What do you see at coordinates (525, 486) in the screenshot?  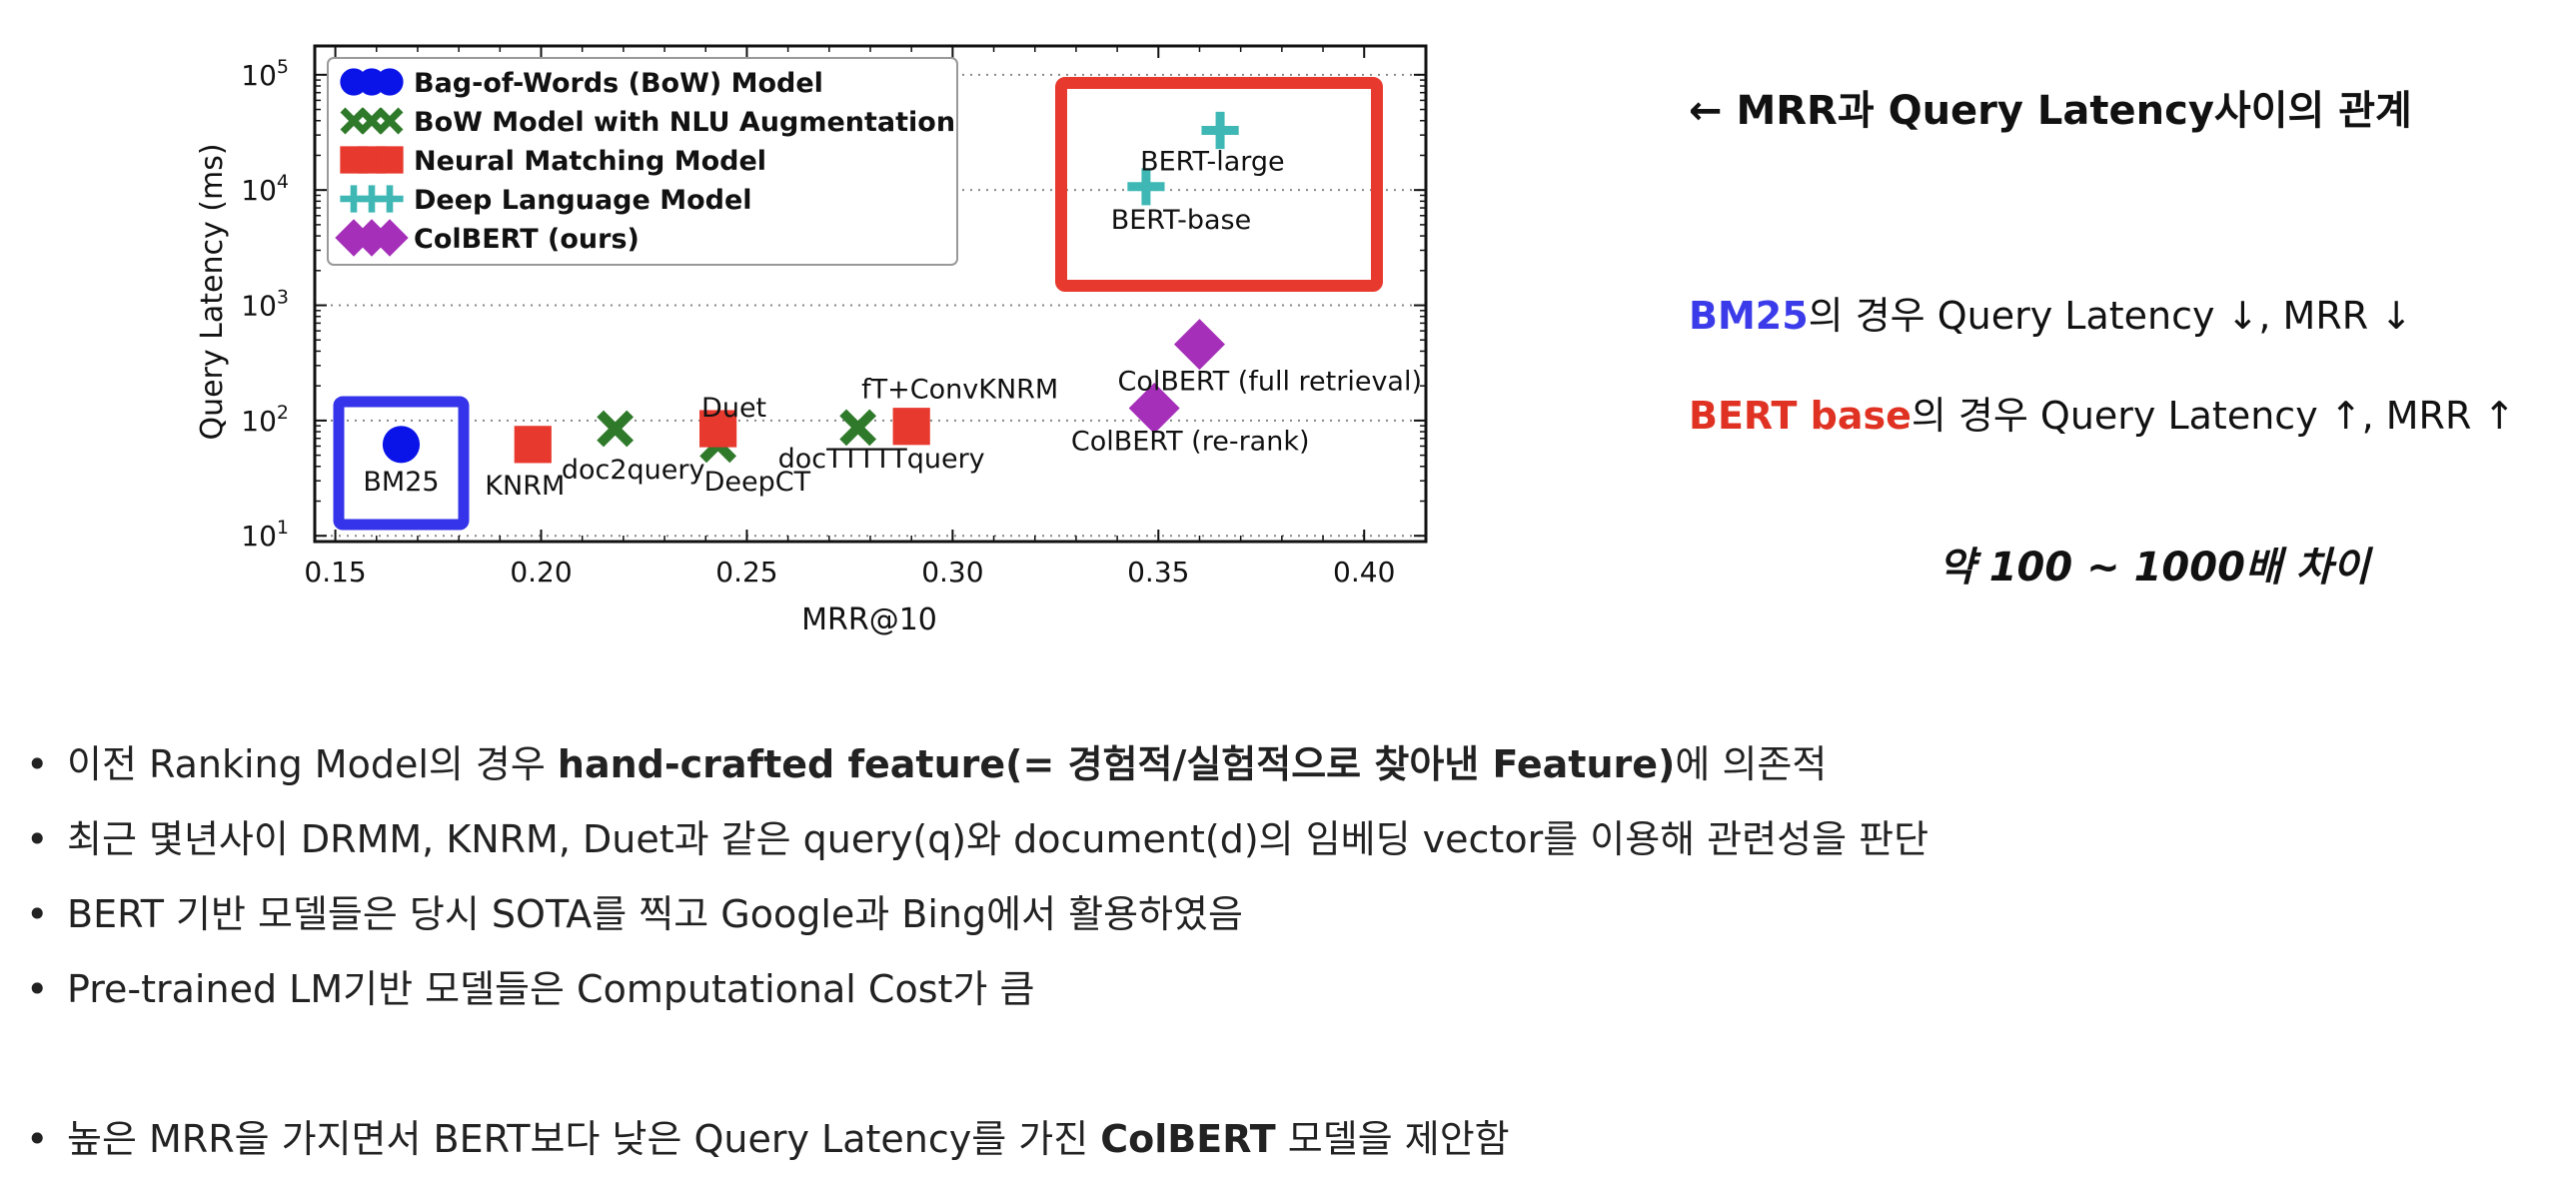 I see `point-label-knrm: KNRM` at bounding box center [525, 486].